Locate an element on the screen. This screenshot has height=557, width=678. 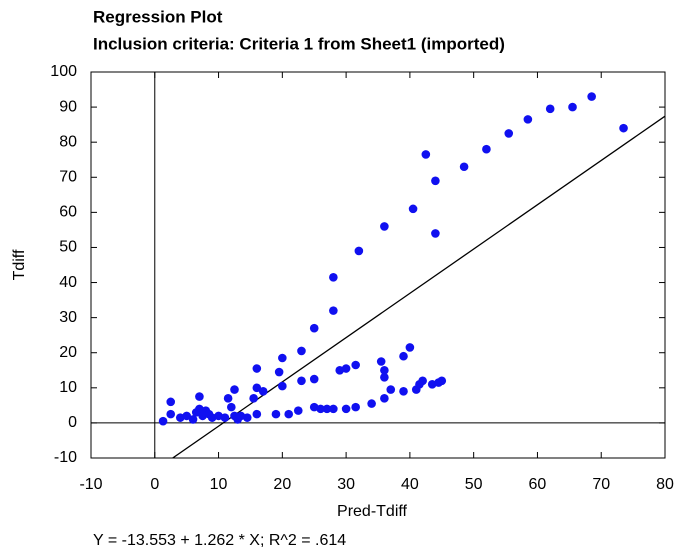
y-tick-label: 30 is located at coordinates (68, 317).